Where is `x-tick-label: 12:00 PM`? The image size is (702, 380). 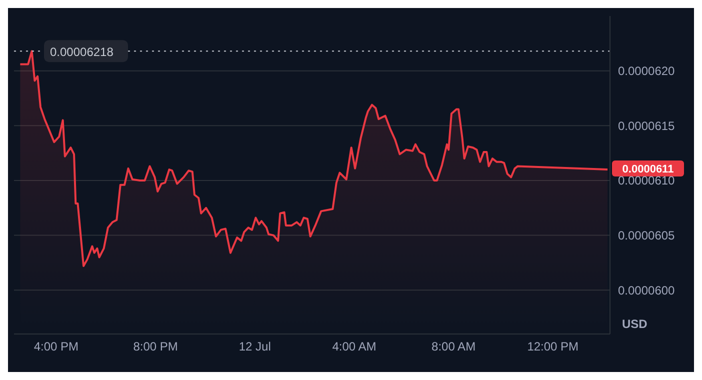 x-tick-label: 12:00 PM is located at coordinates (553, 347).